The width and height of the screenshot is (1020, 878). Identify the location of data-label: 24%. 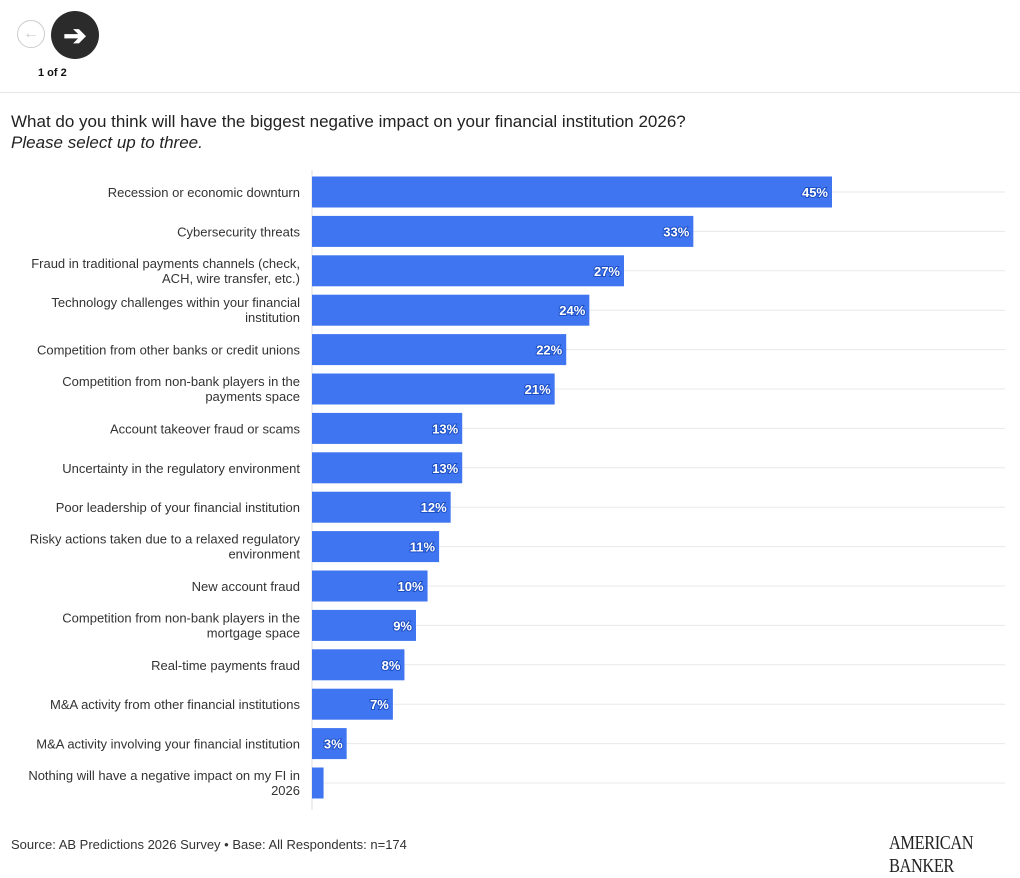
(572, 310).